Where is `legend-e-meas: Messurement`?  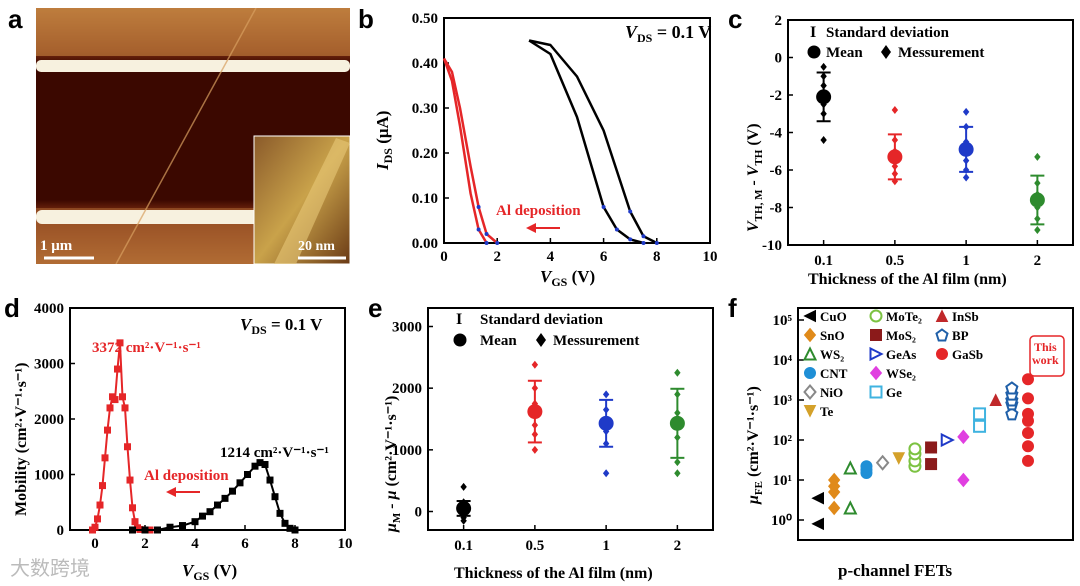
legend-e-meas: Messurement is located at coordinates (596, 341).